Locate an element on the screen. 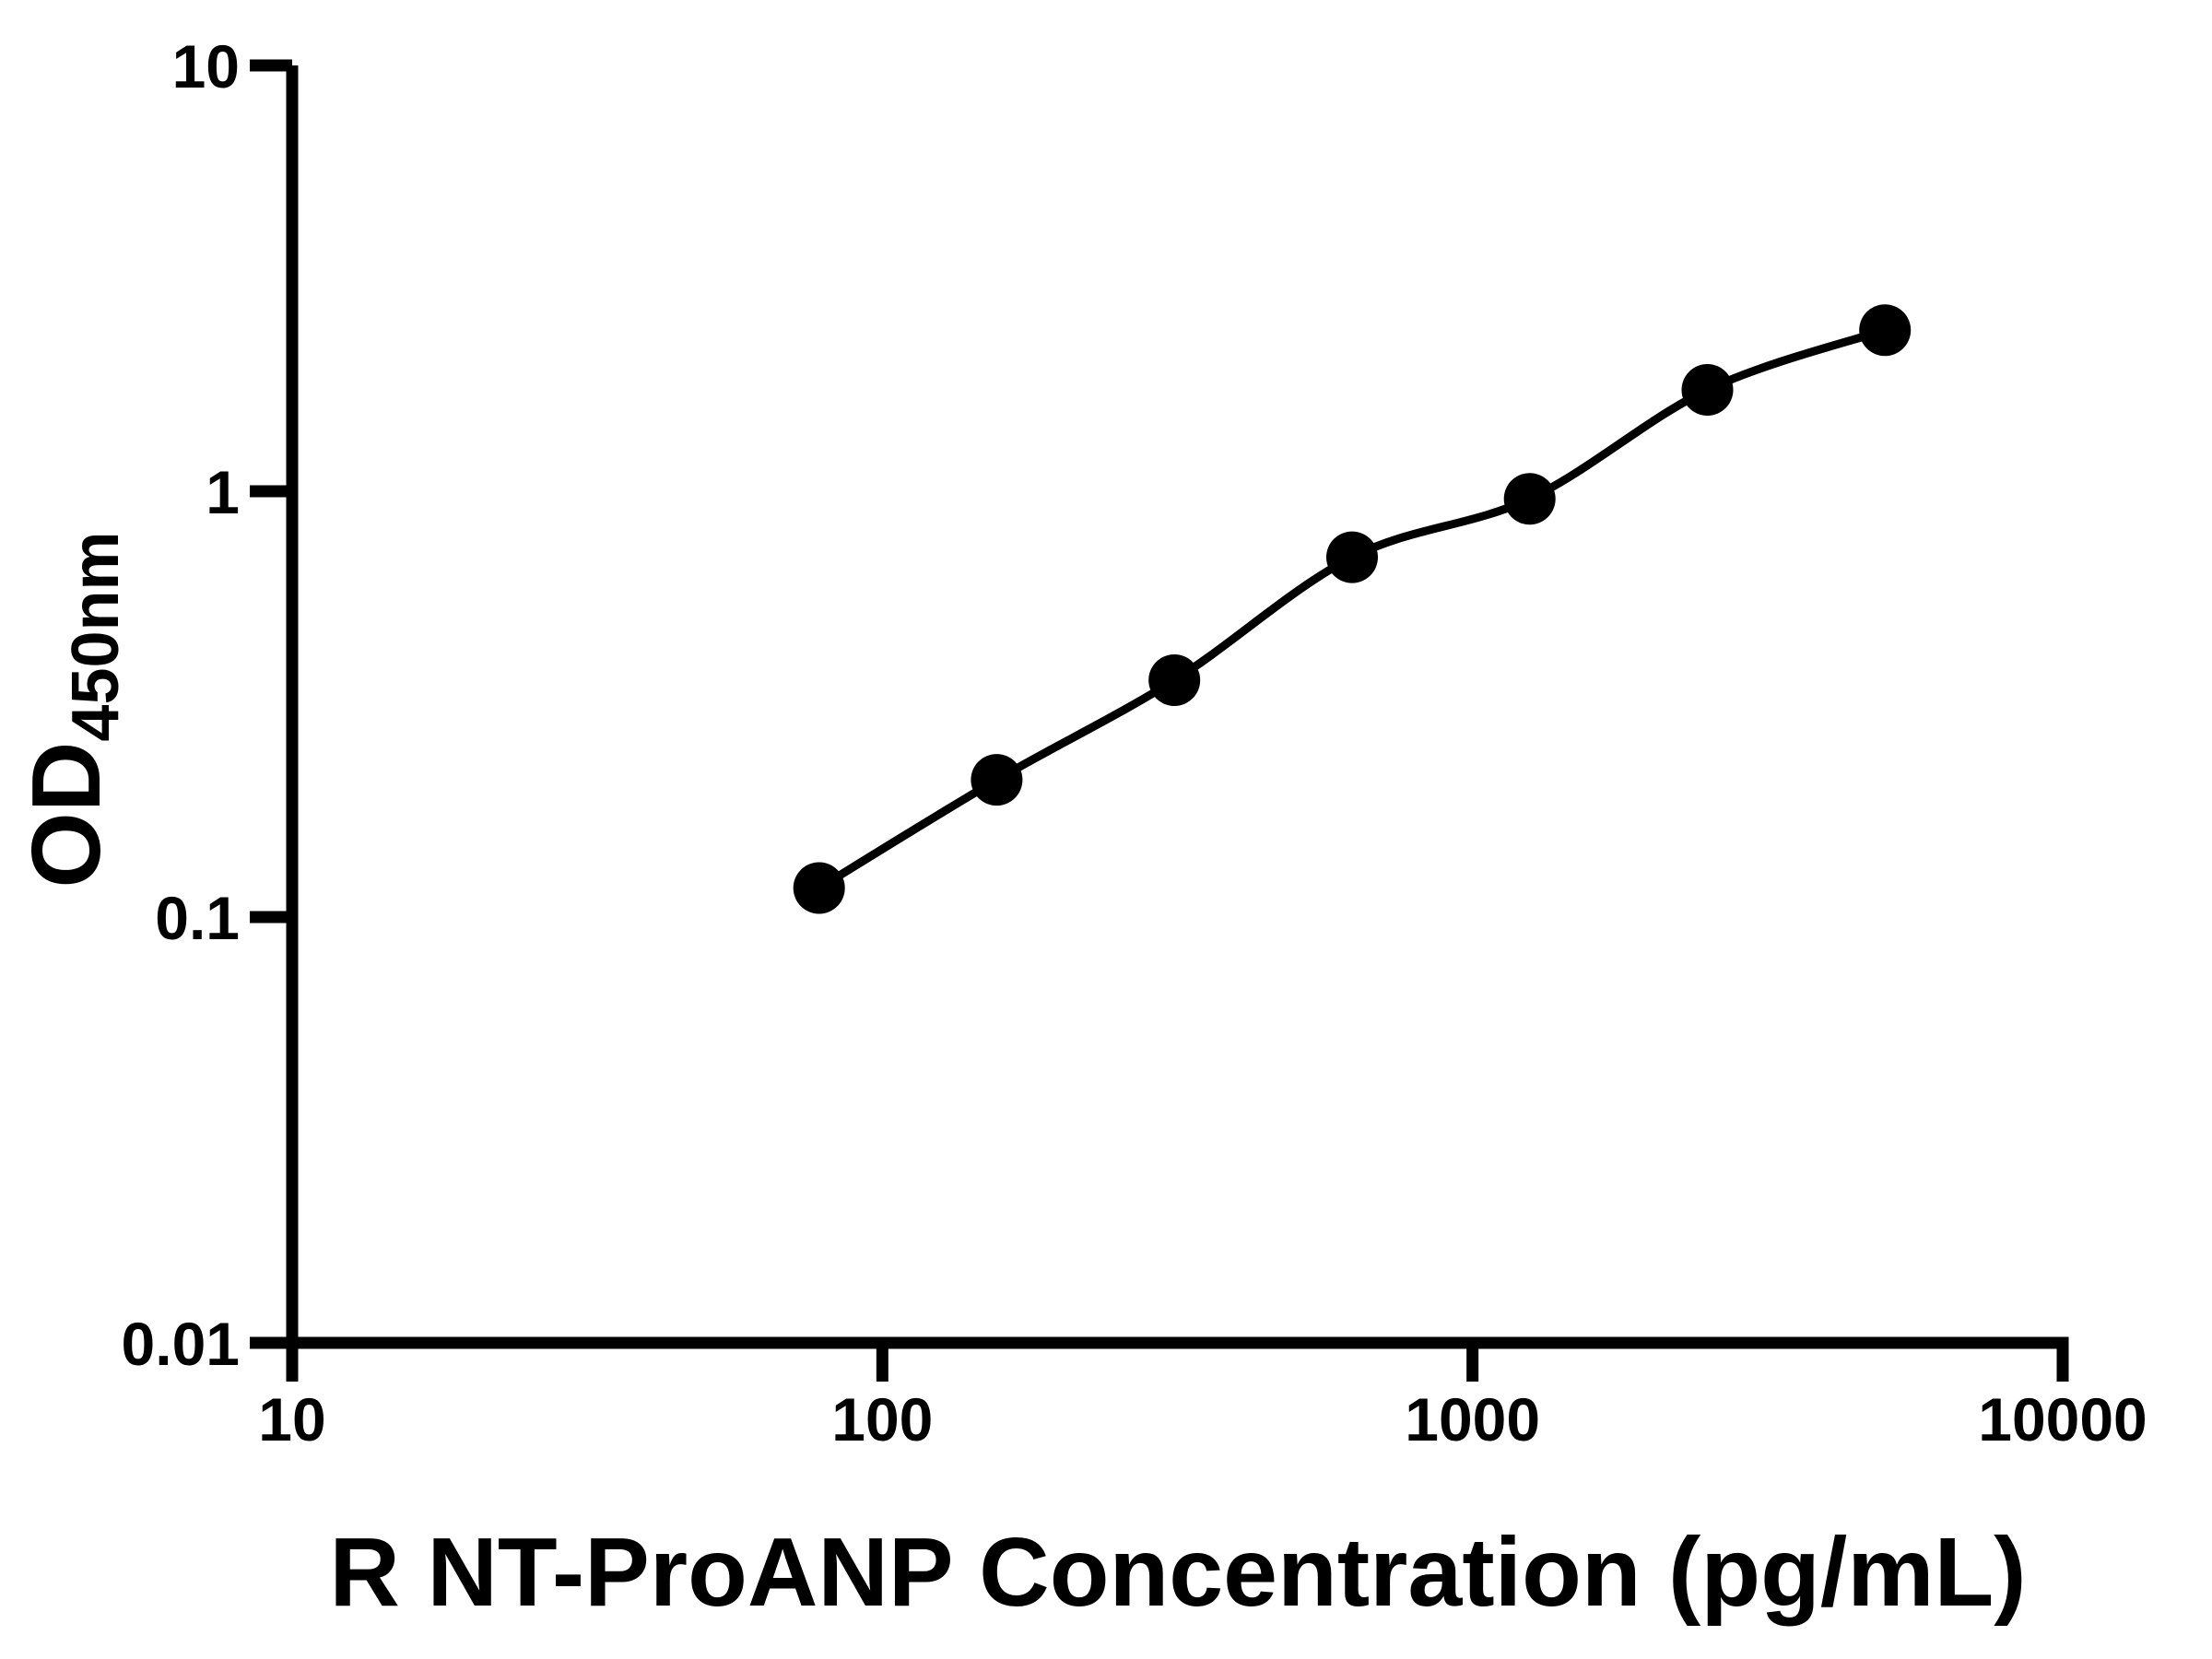  x-tick-label: 10 is located at coordinates (291, 1419).